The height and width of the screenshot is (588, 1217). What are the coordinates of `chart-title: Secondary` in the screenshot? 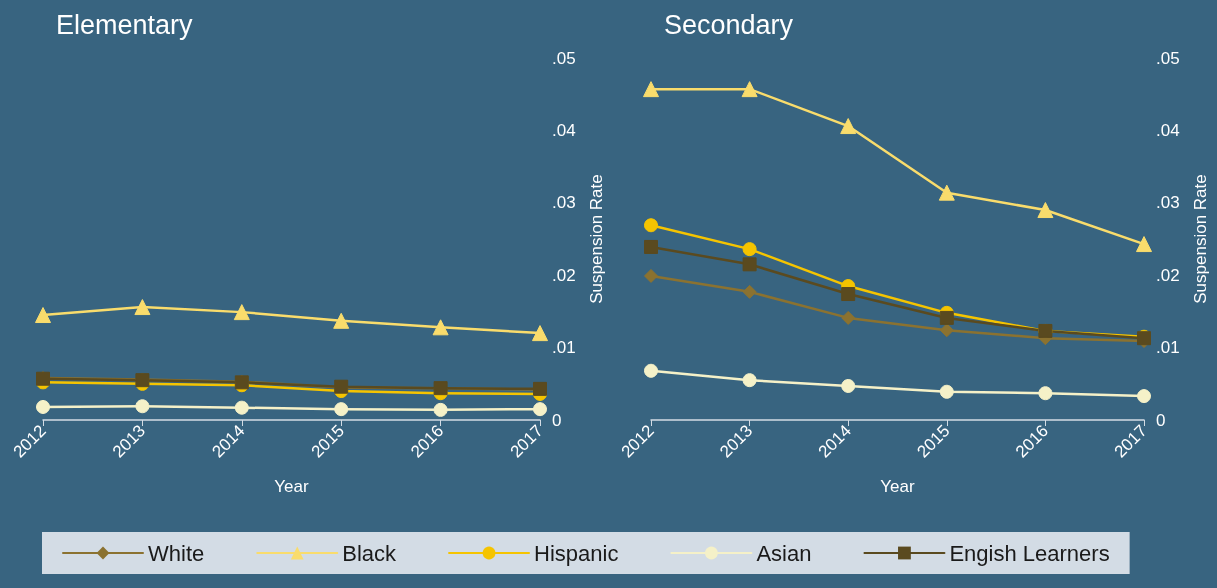 It's located at (729, 24).